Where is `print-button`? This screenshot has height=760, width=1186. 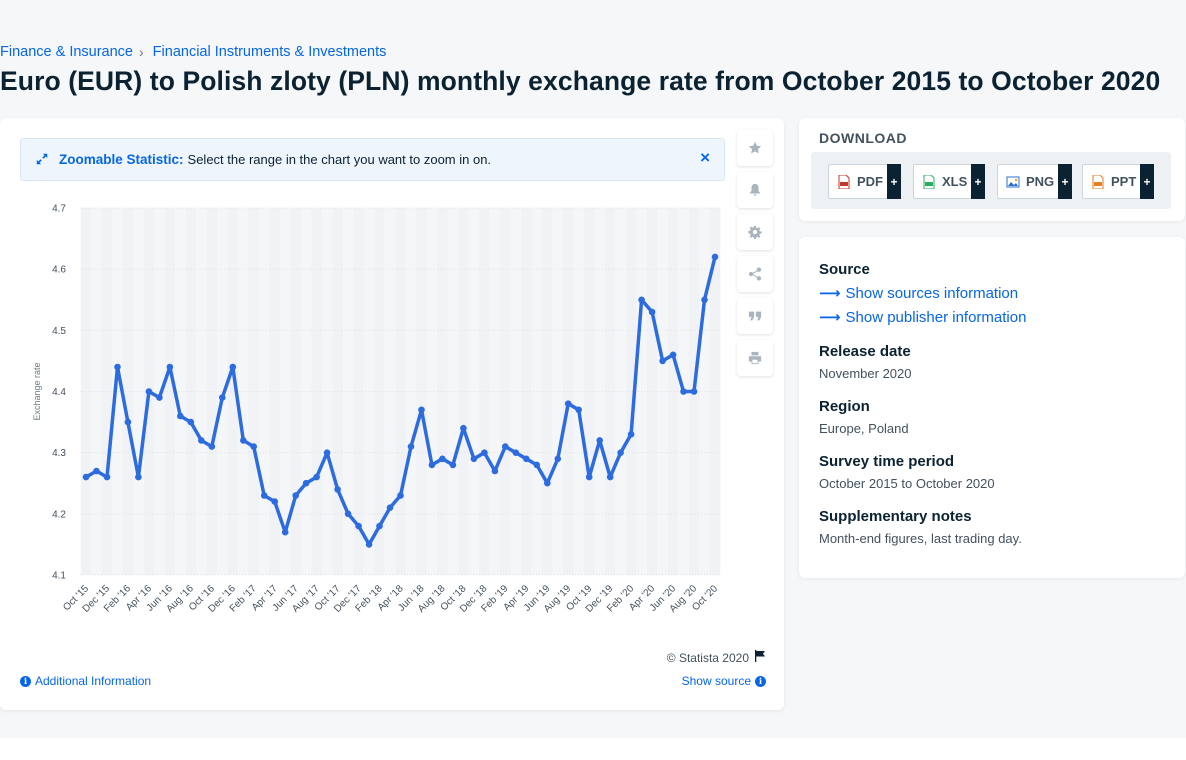 print-button is located at coordinates (755, 358).